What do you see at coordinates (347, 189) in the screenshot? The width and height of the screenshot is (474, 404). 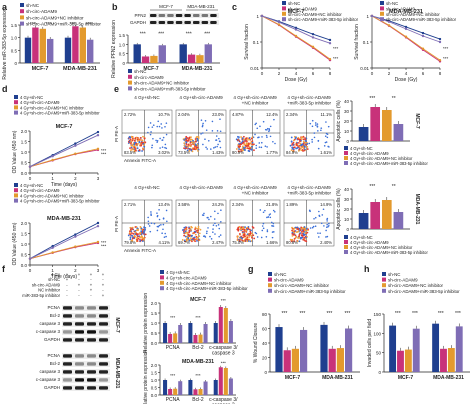 I see `chart-e-mda-y-tick-label: 40` at bounding box center [347, 189].